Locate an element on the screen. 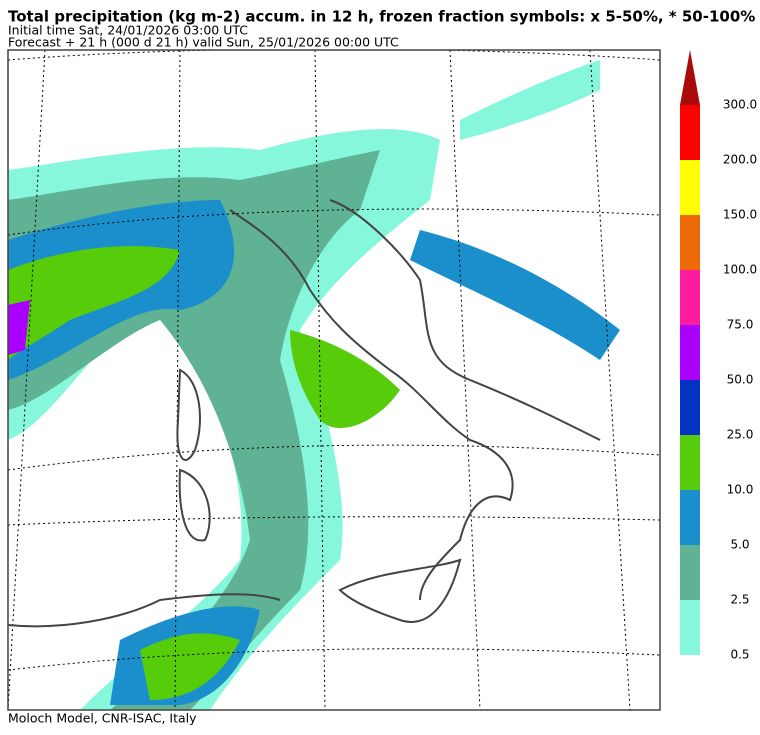  colorbar-label: 150.0 is located at coordinates (740, 215).